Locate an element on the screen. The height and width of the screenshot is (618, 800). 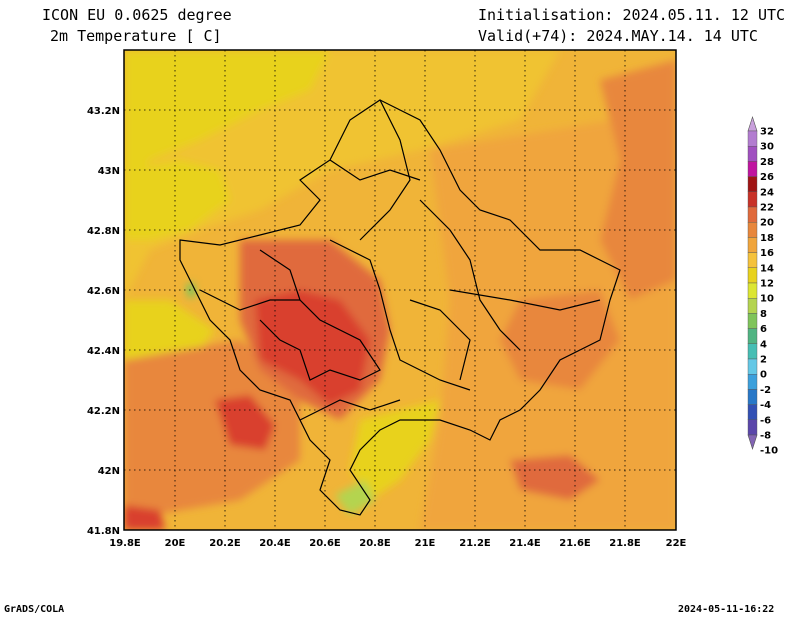
colorbar-label: -8 is located at coordinates (765, 436).